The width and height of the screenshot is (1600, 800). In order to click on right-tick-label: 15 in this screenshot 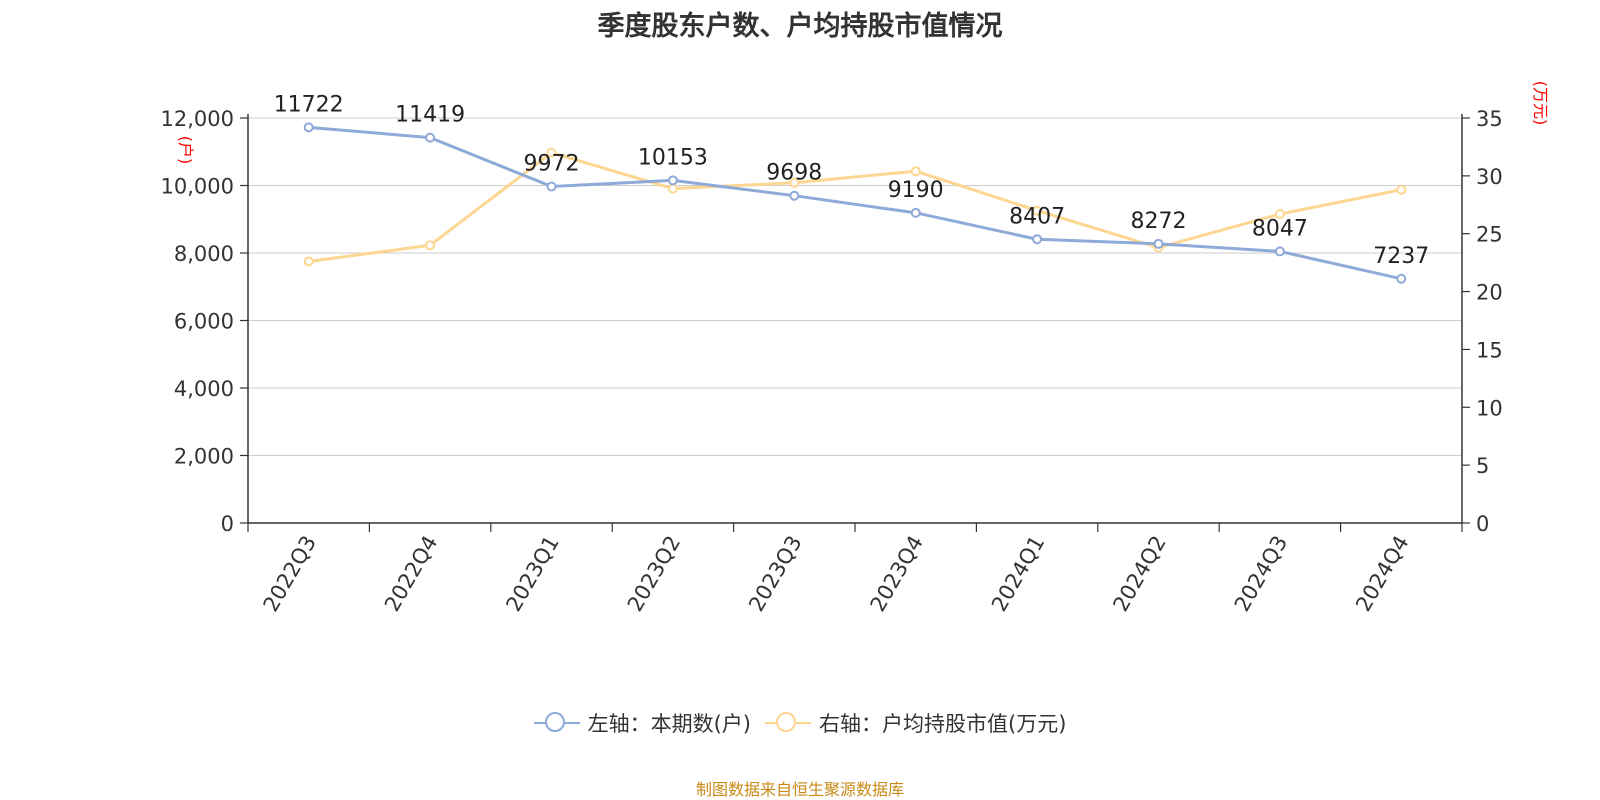, I will do `click(1489, 350)`.